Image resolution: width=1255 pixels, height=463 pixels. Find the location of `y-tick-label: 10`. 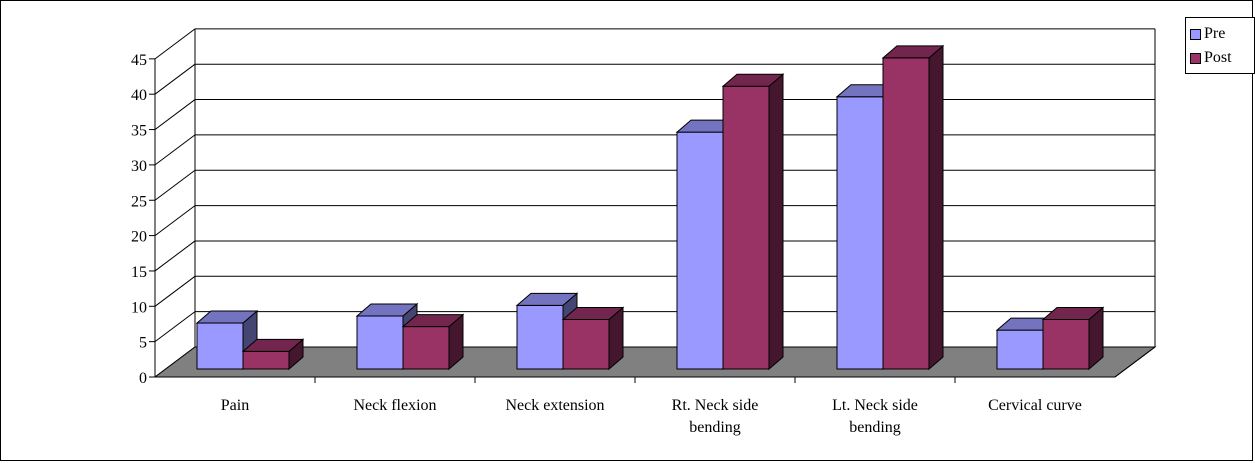

y-tick-label: 10 is located at coordinates (139, 307).